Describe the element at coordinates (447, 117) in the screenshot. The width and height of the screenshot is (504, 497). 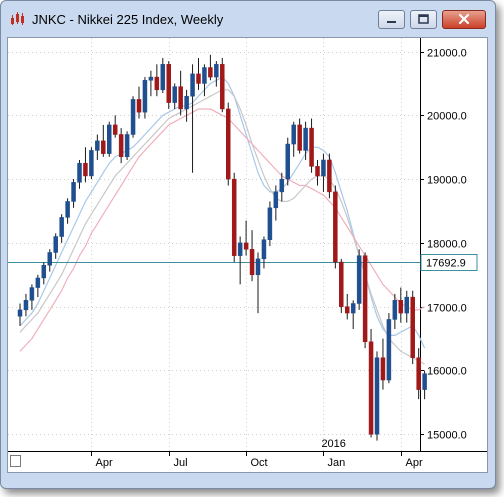
I see `y-tick-label: 20000.0` at that location.